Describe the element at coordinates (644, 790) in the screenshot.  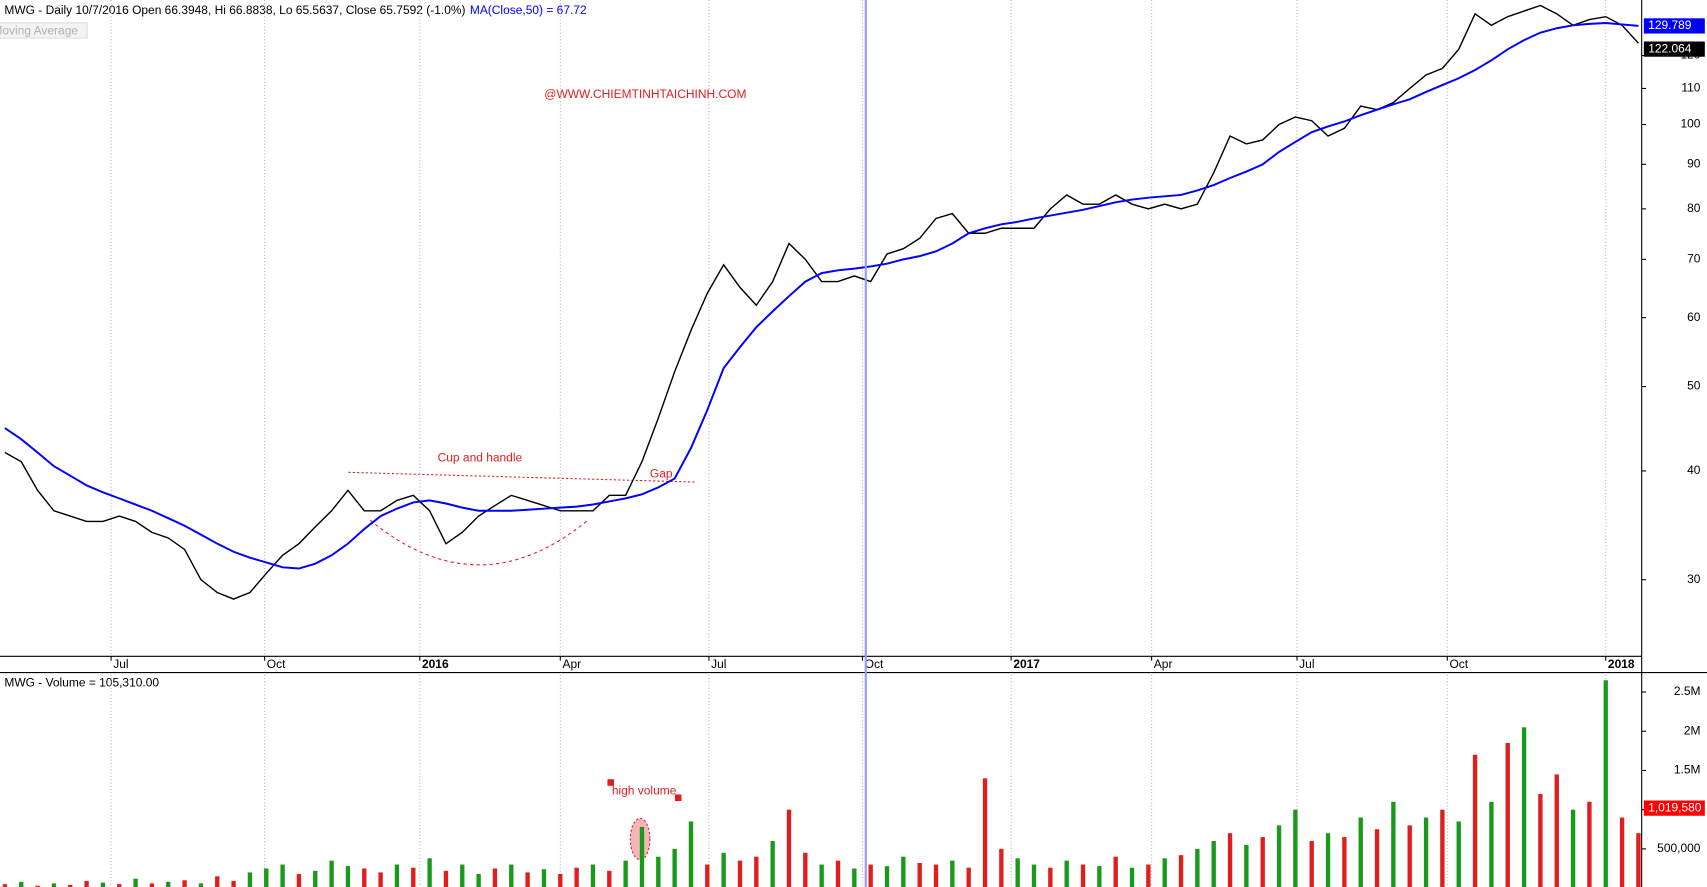
I see `volume-annotation: high volume` at that location.